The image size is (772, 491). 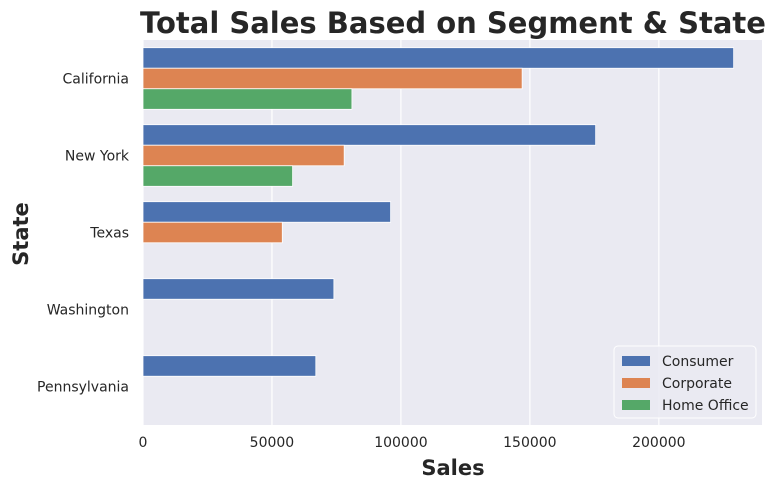 I want to click on legend-label: Consumer, so click(x=698, y=362).